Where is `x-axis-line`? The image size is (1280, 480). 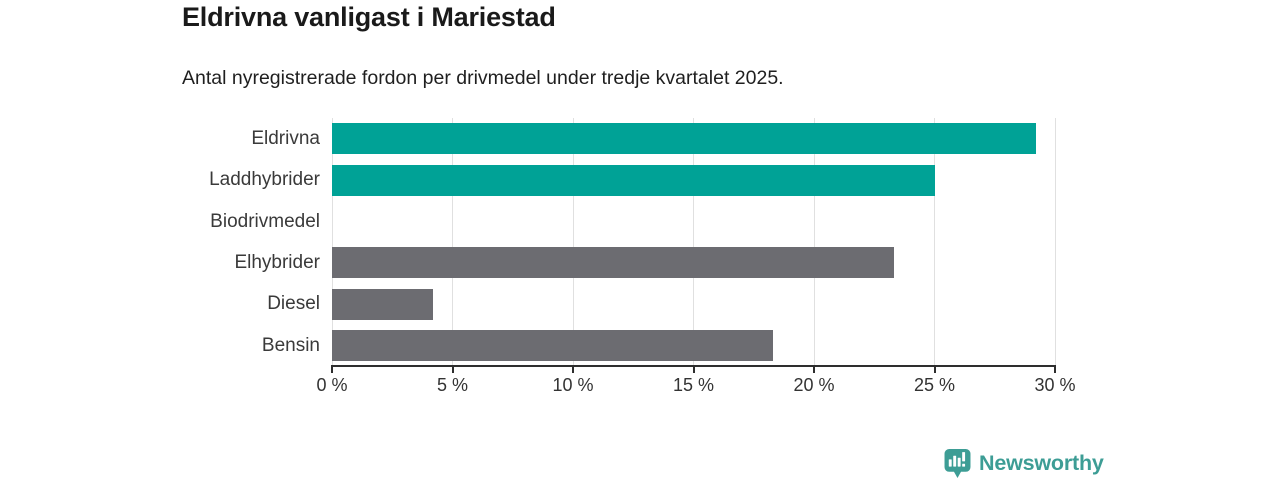
x-axis-line is located at coordinates (693, 366).